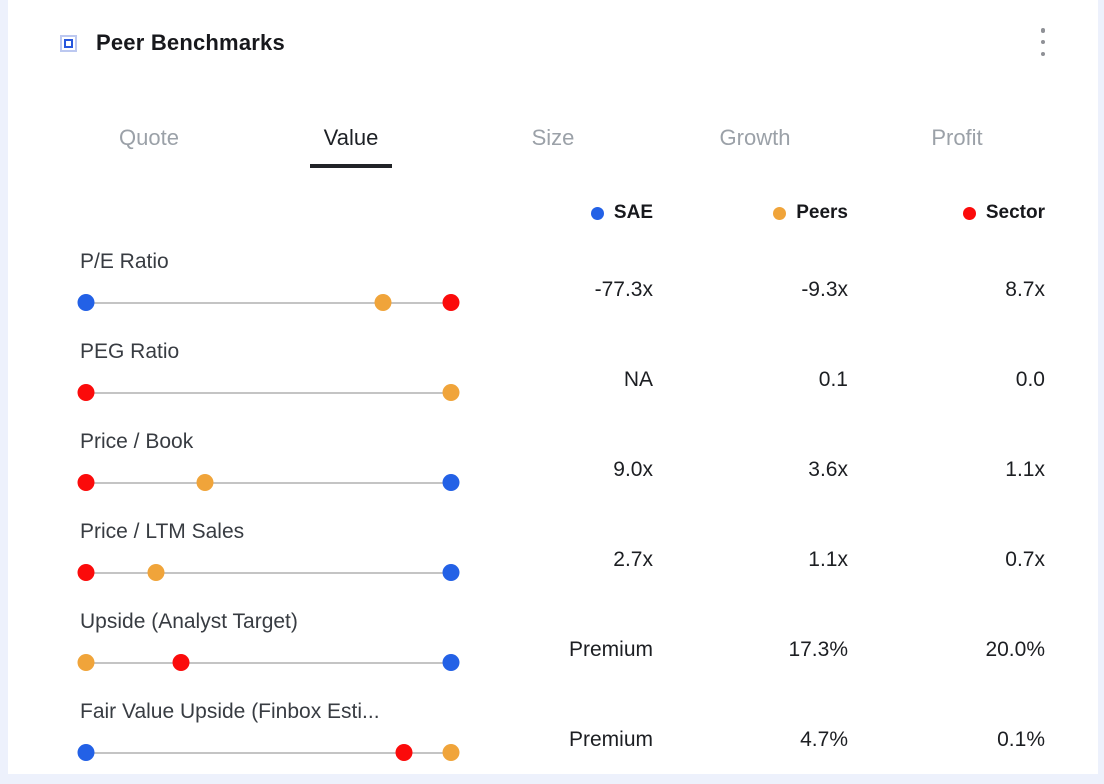 The width and height of the screenshot is (1104, 784). What do you see at coordinates (969, 213) in the screenshot?
I see `sector-dot-icon` at bounding box center [969, 213].